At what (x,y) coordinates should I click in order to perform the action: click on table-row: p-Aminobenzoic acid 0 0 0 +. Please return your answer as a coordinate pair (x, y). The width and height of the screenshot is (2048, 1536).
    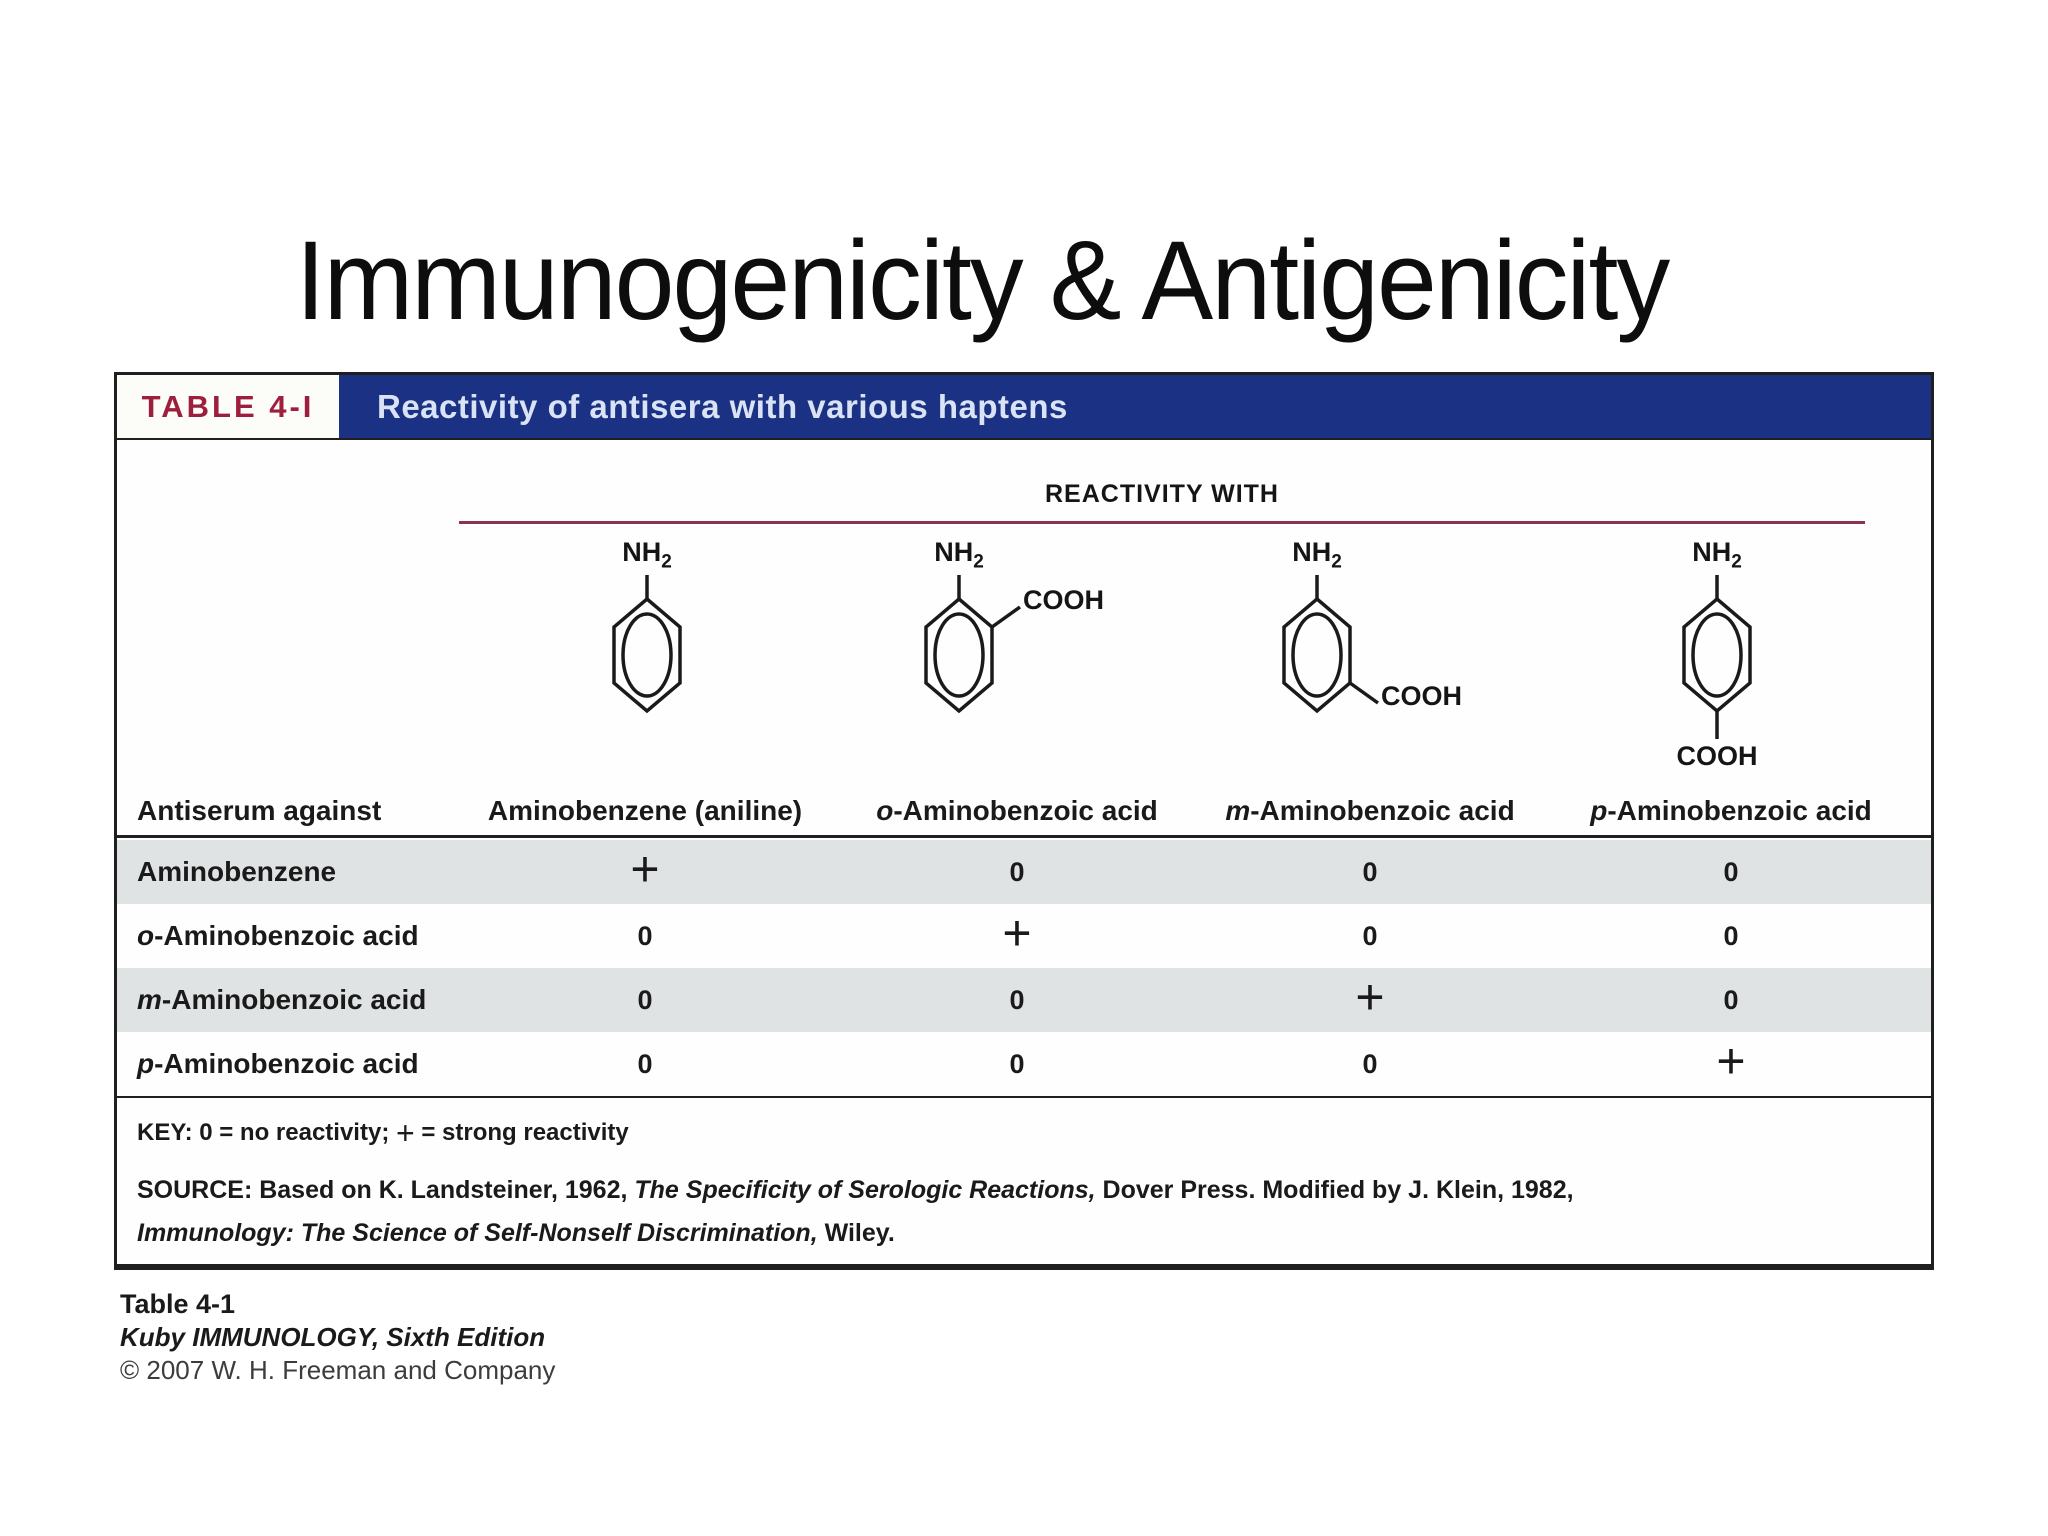
    Looking at the image, I should click on (1024, 1064).